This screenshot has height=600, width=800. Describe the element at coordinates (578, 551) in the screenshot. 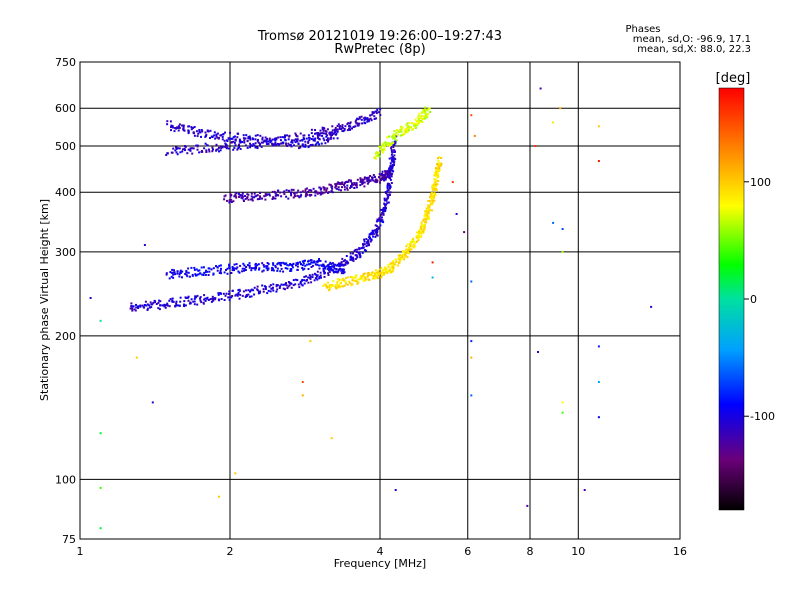

I see `x-tick-label: 10` at that location.